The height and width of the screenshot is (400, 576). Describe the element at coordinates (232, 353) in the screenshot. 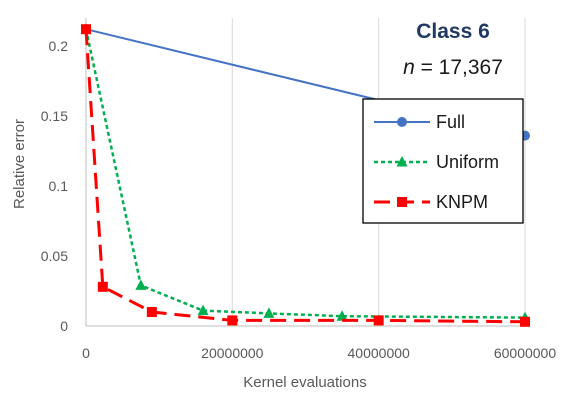

I see `x-tick-label-1: 20000000` at that location.